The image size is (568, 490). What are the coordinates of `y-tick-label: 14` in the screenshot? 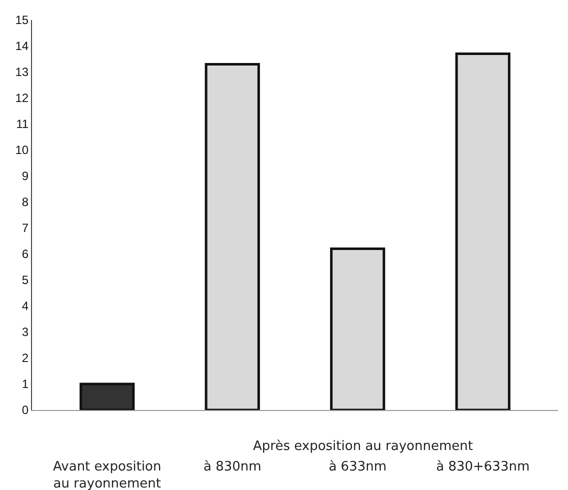 It's located at (22, 46).